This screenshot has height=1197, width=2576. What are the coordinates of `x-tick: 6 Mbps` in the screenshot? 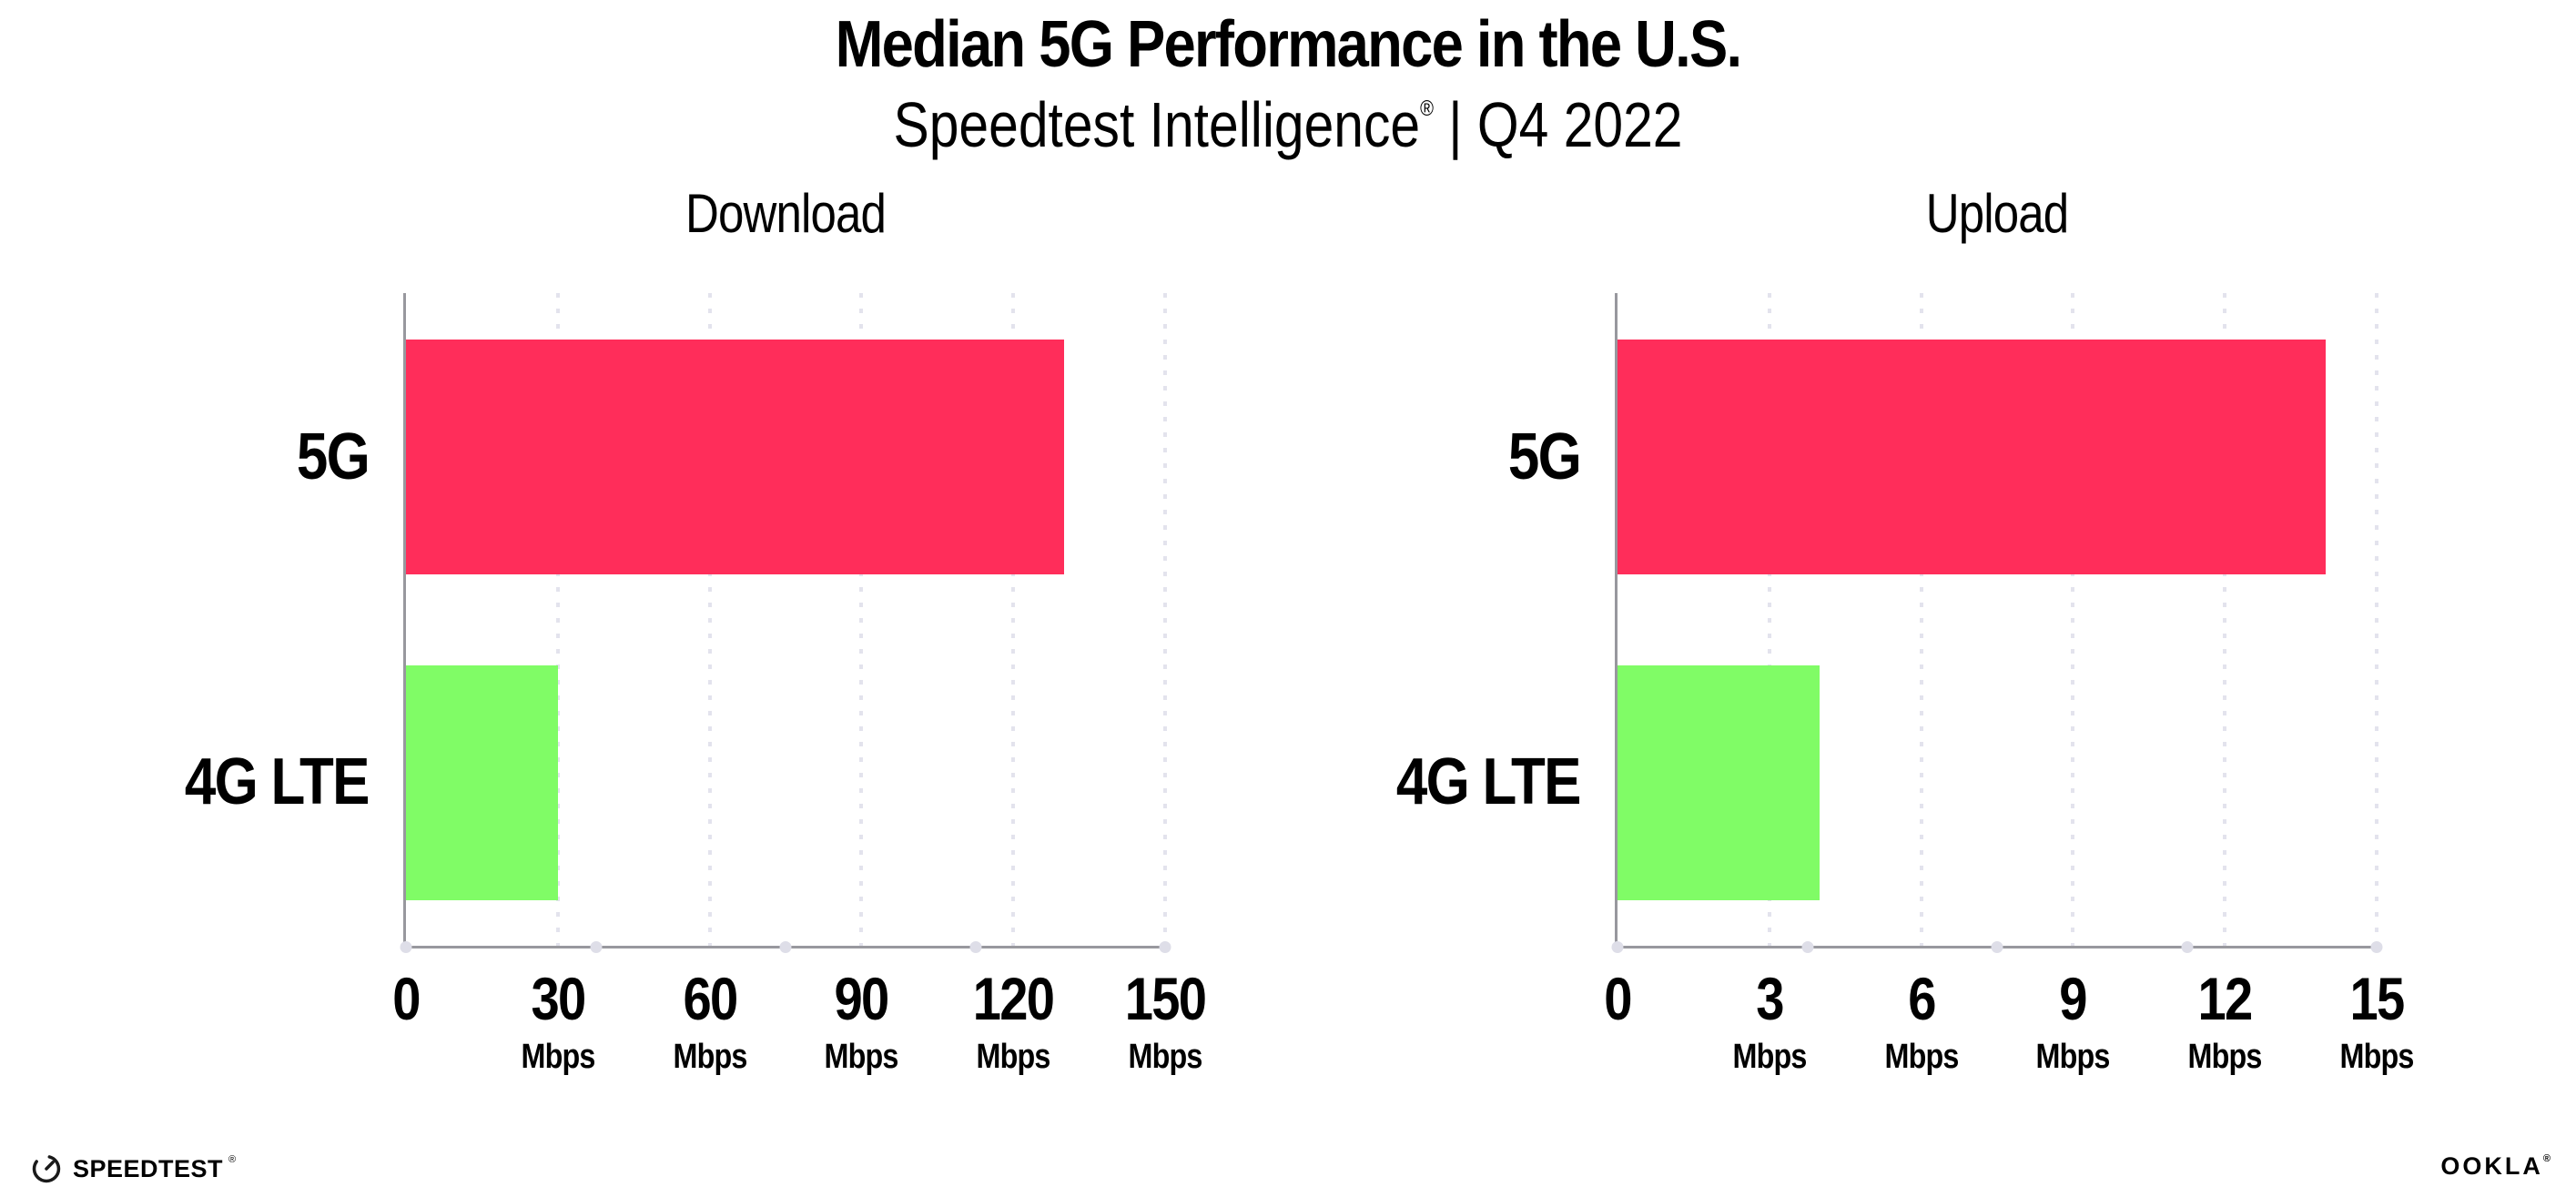 It's located at (1921, 1023).